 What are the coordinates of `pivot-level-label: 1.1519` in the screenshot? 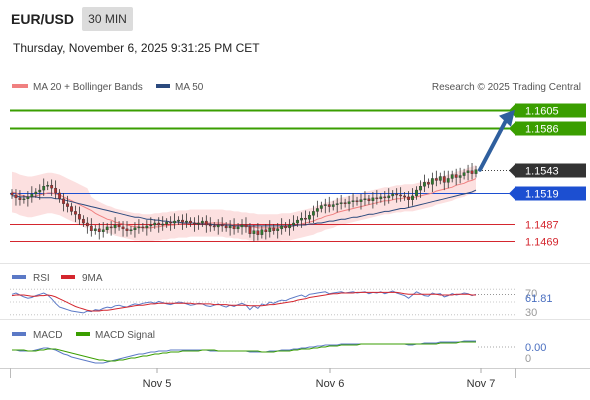 It's located at (542, 195).